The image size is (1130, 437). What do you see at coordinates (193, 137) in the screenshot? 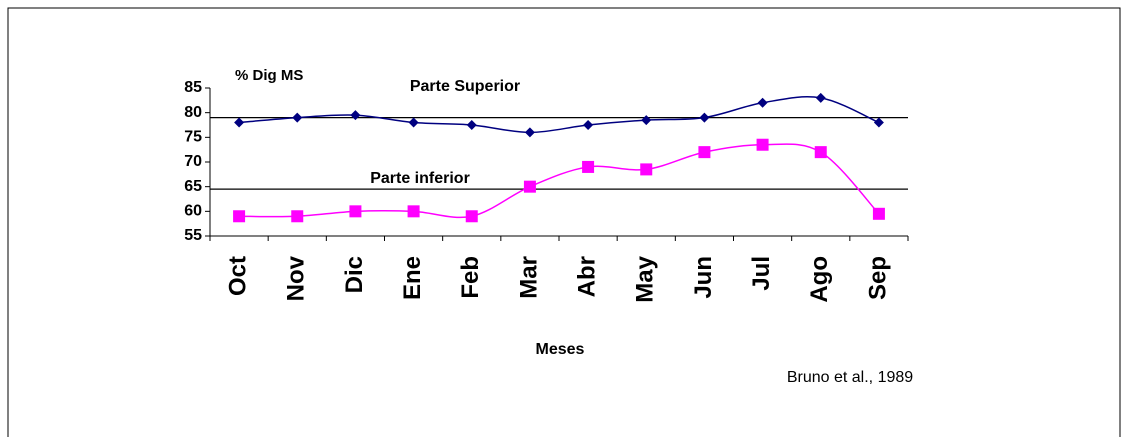
I see `y-tick-label: 75` at bounding box center [193, 137].